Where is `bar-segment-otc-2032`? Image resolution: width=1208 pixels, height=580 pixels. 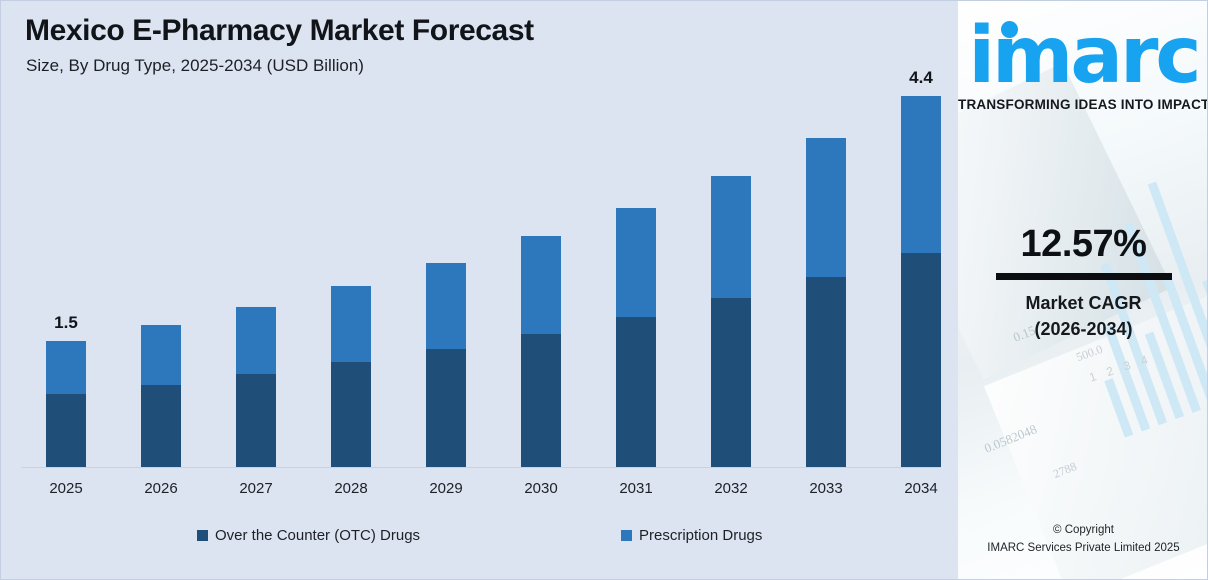 bar-segment-otc-2032 is located at coordinates (731, 383).